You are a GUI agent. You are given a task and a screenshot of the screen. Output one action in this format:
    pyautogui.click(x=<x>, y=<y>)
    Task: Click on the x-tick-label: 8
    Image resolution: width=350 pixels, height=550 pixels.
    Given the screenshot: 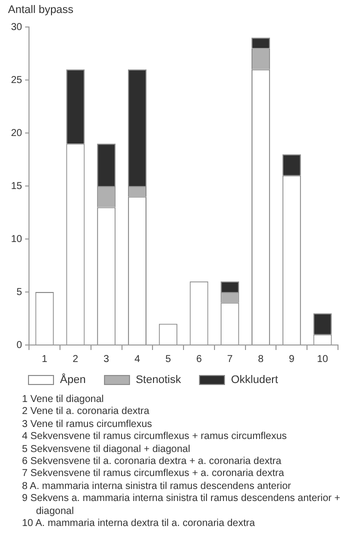 What is the action you would take?
    pyautogui.click(x=261, y=359)
    